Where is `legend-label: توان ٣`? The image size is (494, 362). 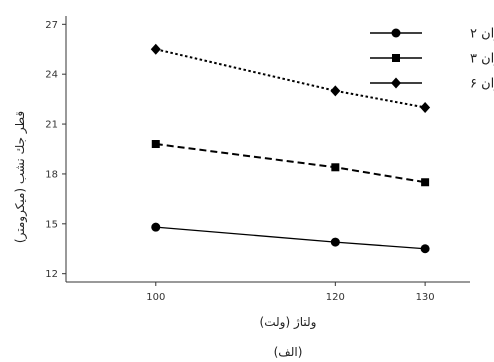
legend-label: توان ٣ is located at coordinates (482, 59).